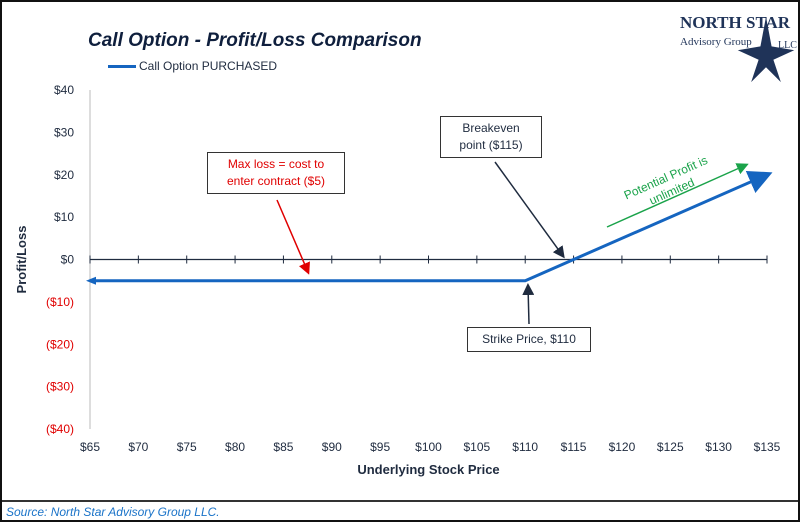 This screenshot has height=522, width=800. Describe the element at coordinates (525, 447) in the screenshot. I see `x-tick-label: $110` at that location.